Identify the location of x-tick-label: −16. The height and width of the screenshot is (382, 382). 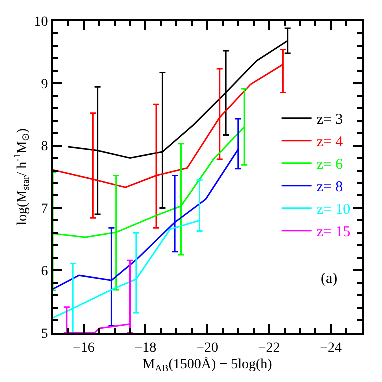
(83, 348).